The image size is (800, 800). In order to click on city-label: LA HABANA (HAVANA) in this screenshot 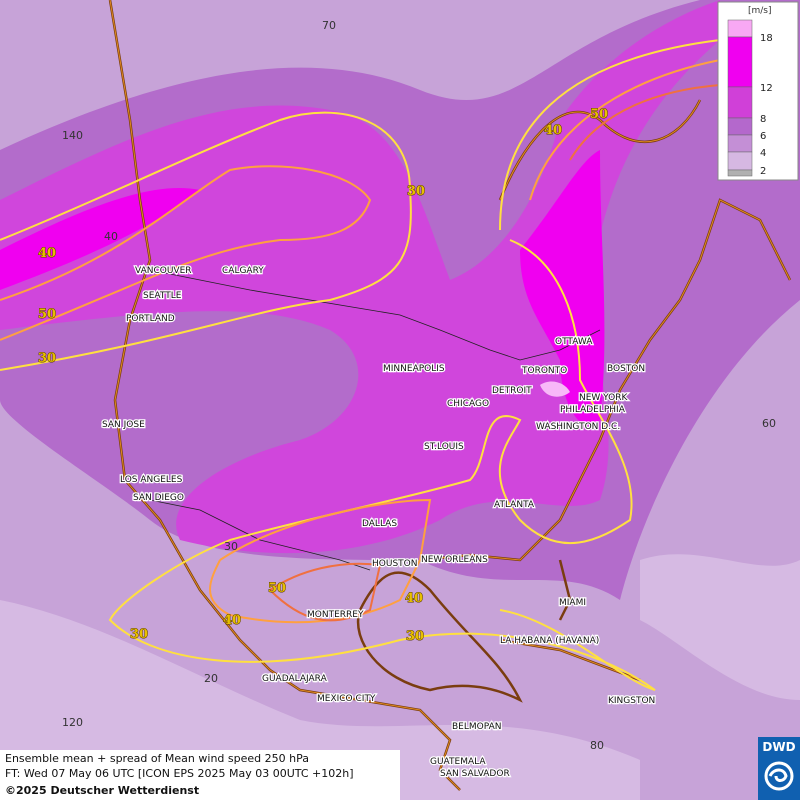, I will do `click(549, 641)`.